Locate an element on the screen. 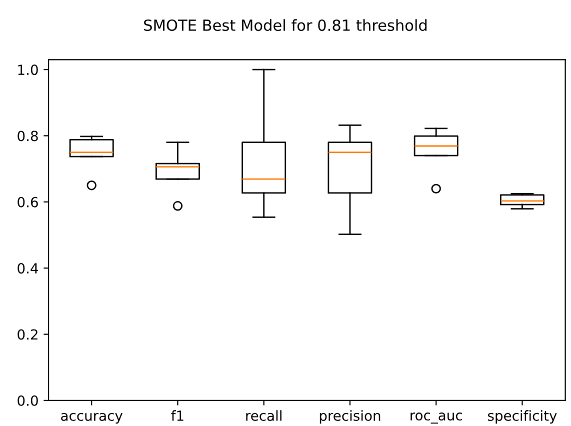 The image size is (571, 426). chart-title: SMOTE Best Model for 0.81 threshold is located at coordinates (285, 25).